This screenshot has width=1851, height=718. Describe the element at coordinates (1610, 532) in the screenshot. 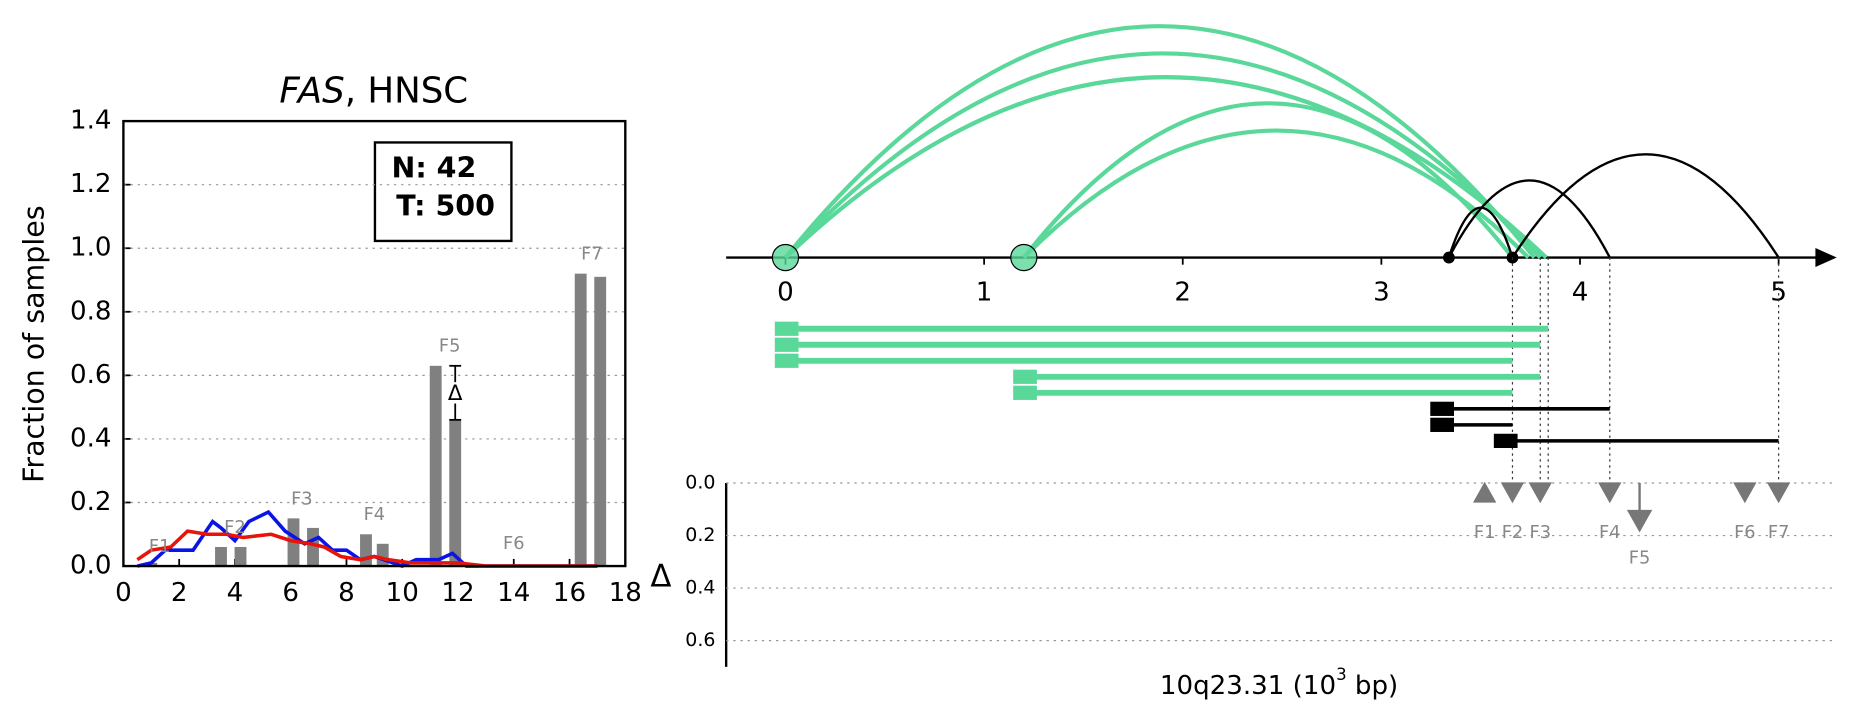

I see `marker-label: F4` at that location.